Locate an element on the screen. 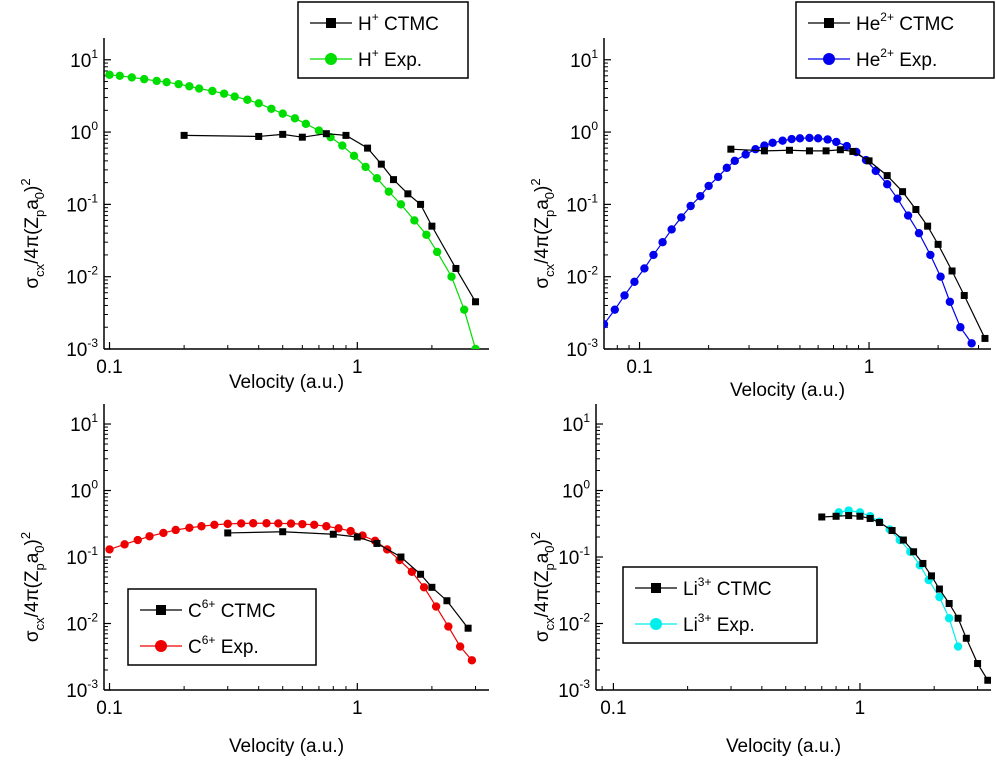  legend-entry-label: C6+ Exp. is located at coordinates (223, 645).